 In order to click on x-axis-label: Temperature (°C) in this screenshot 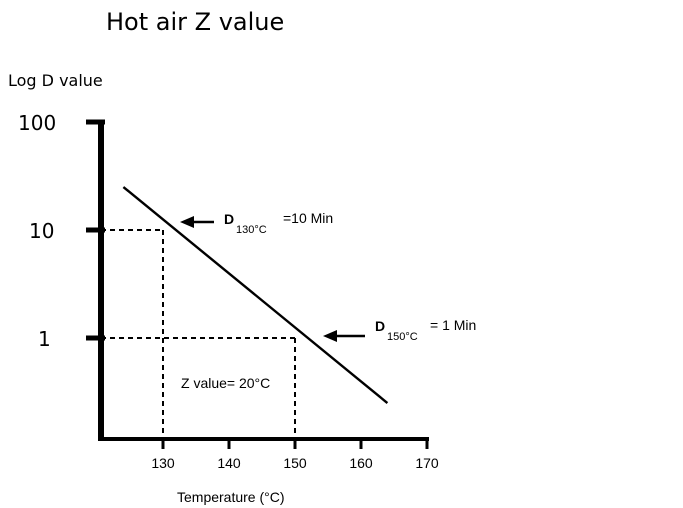, I will do `click(231, 497)`.